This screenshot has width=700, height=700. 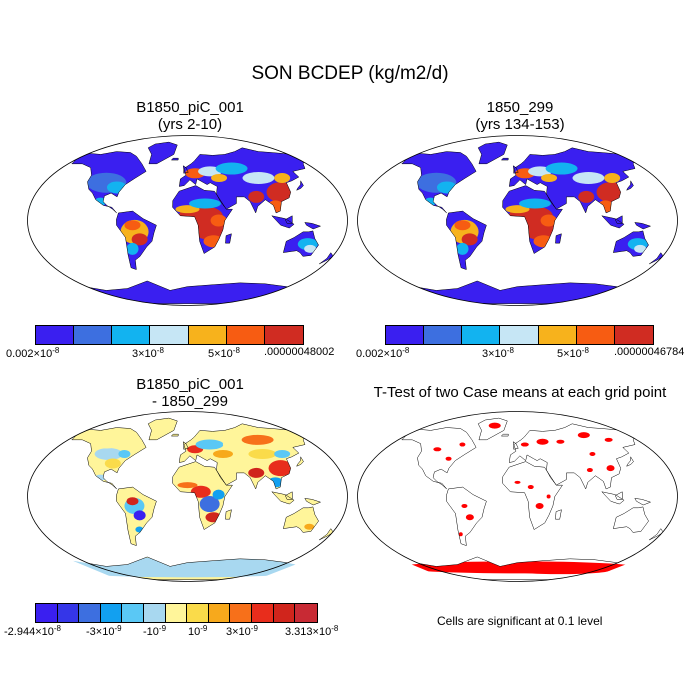 I want to click on map-case1, so click(x=187, y=220).